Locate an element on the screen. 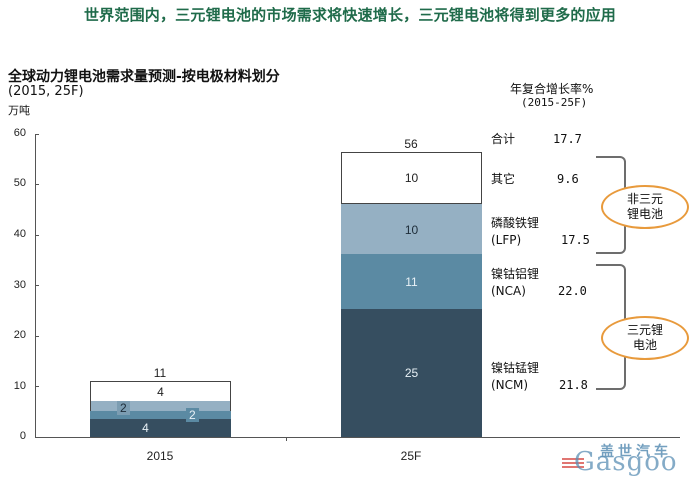  segment-value: 11 is located at coordinates (411, 282).